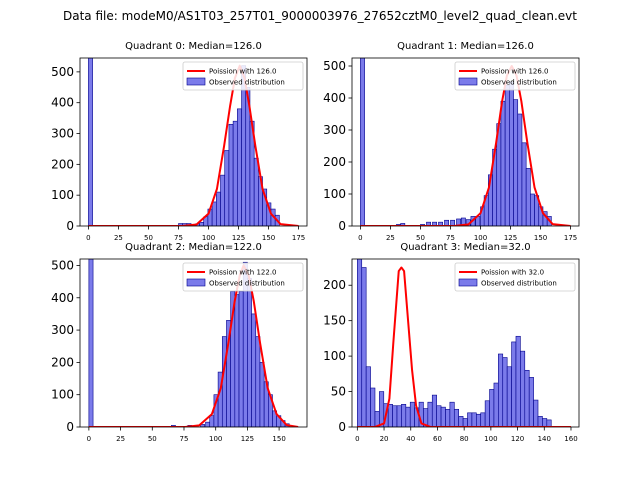  Describe the element at coordinates (384, 439) in the screenshot. I see `x-tick-label: 20` at that location.